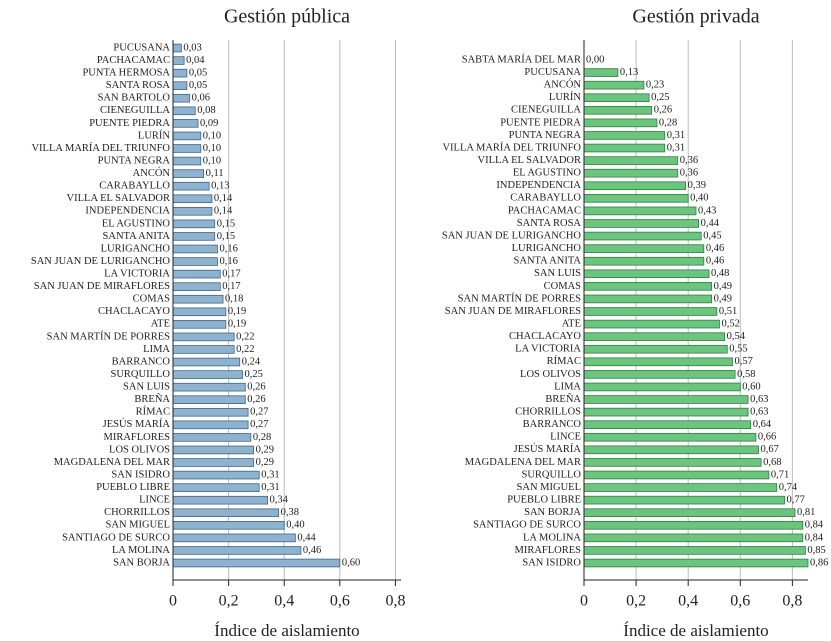 The height and width of the screenshot is (641, 831). What do you see at coordinates (743, 361) in the screenshot?
I see `value-label: 0,57` at bounding box center [743, 361].